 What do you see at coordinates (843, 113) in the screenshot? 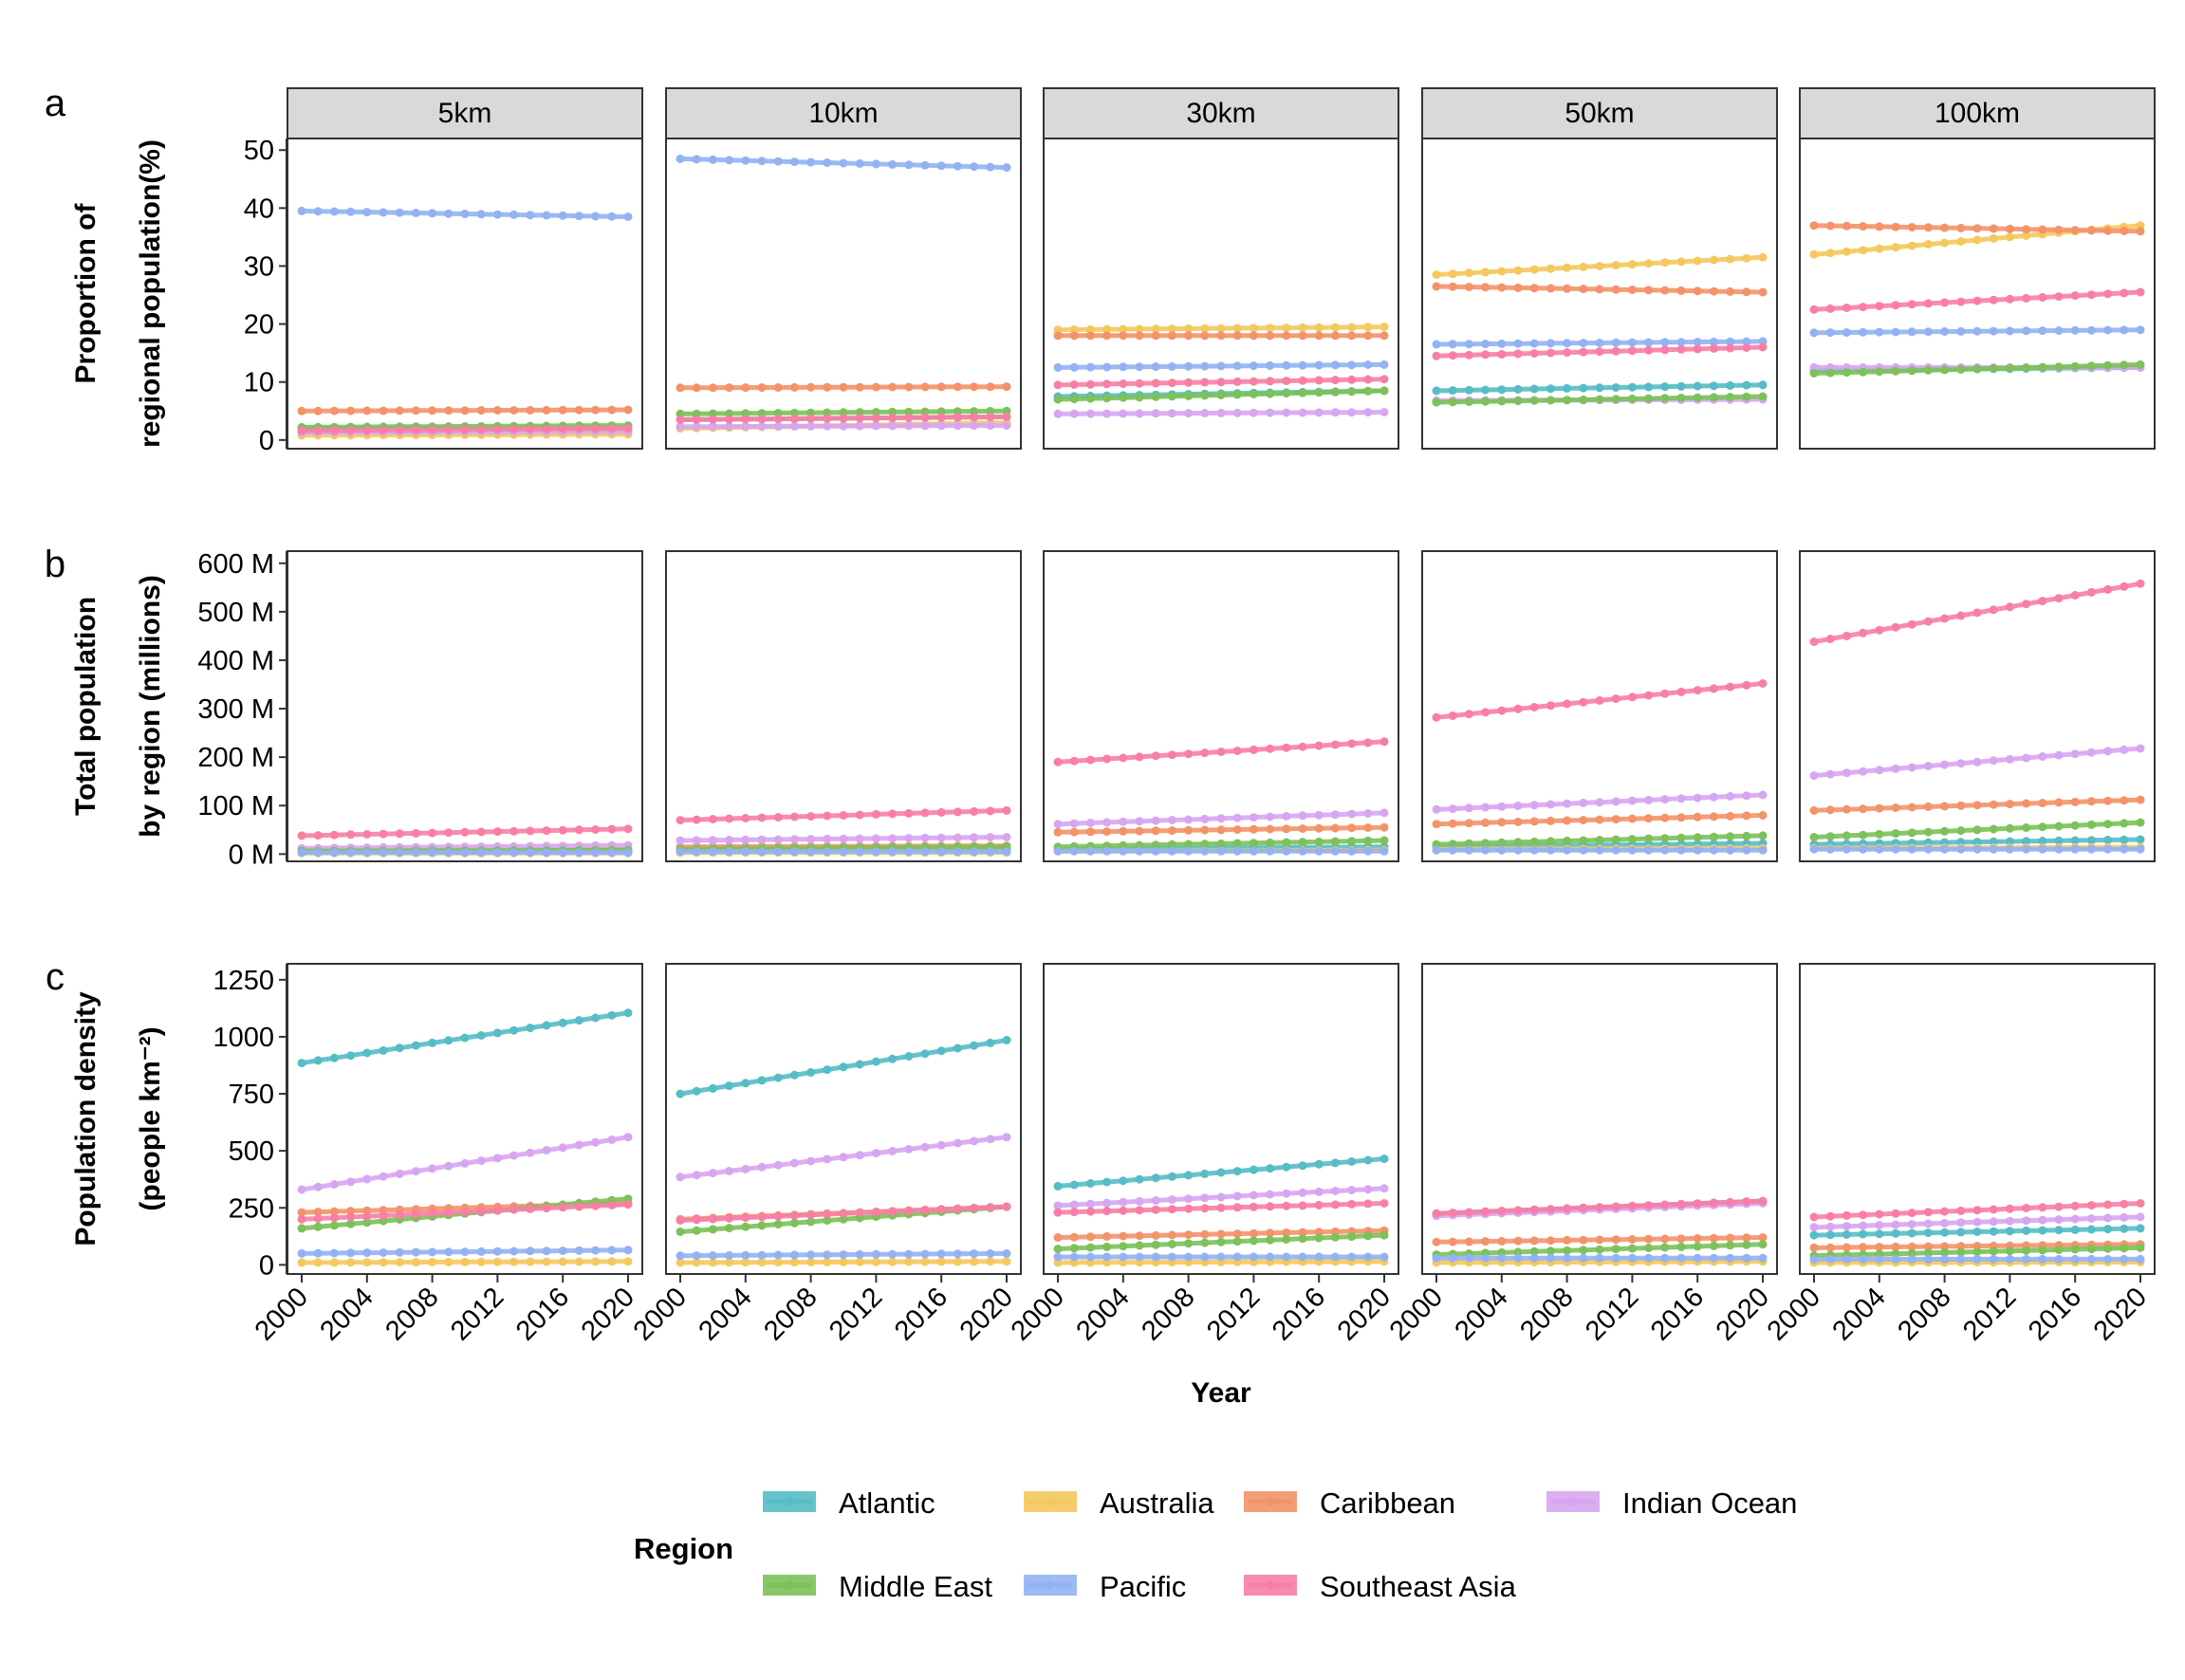
I see `facet-strip-box` at bounding box center [843, 113].